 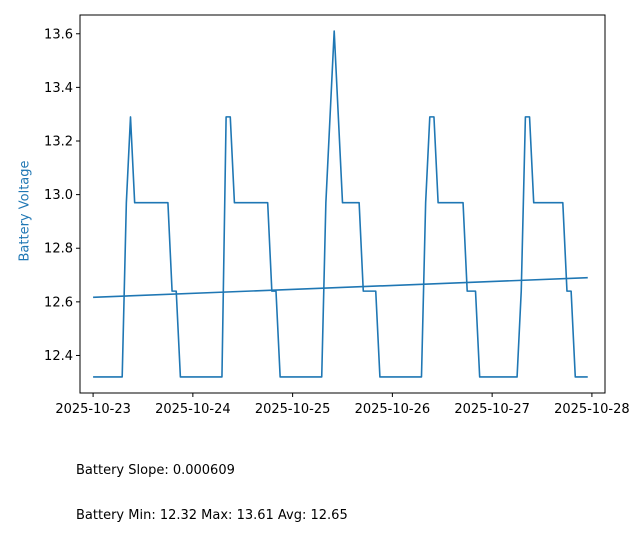 What do you see at coordinates (592, 409) in the screenshot?
I see `x-tick-label: 2025-10-28` at bounding box center [592, 409].